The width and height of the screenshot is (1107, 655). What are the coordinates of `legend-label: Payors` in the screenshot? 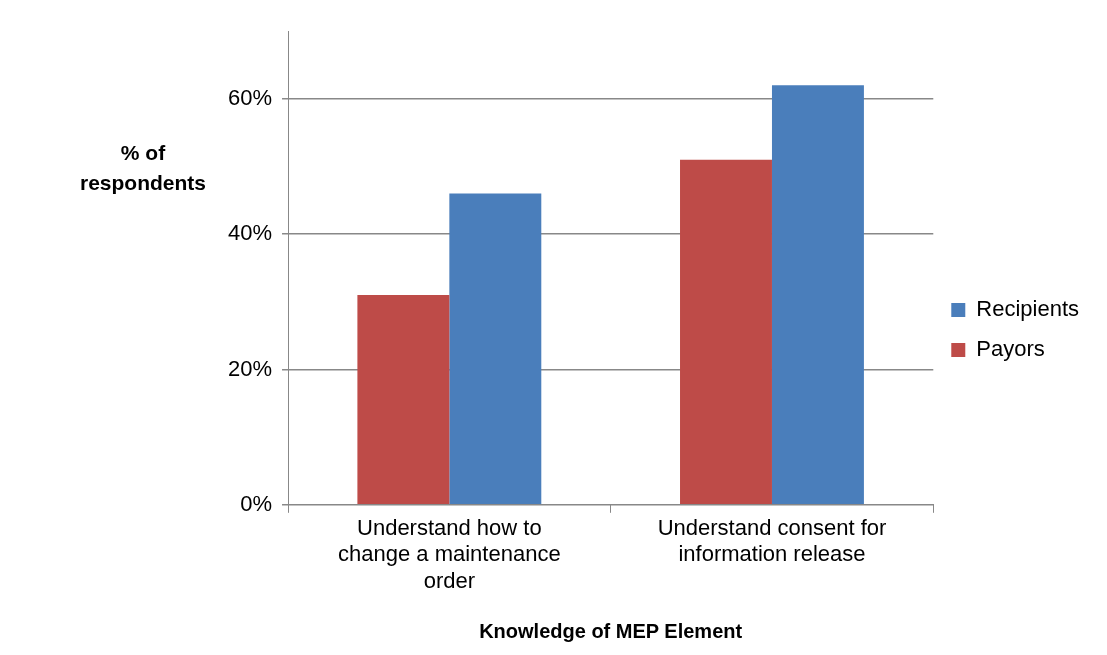 It's located at (1010, 349).